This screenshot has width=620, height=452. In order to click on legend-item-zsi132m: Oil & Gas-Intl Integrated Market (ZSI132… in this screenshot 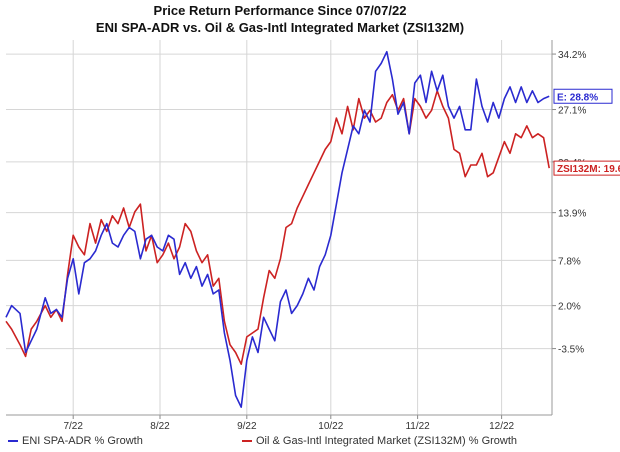, I will do `click(379, 441)`.